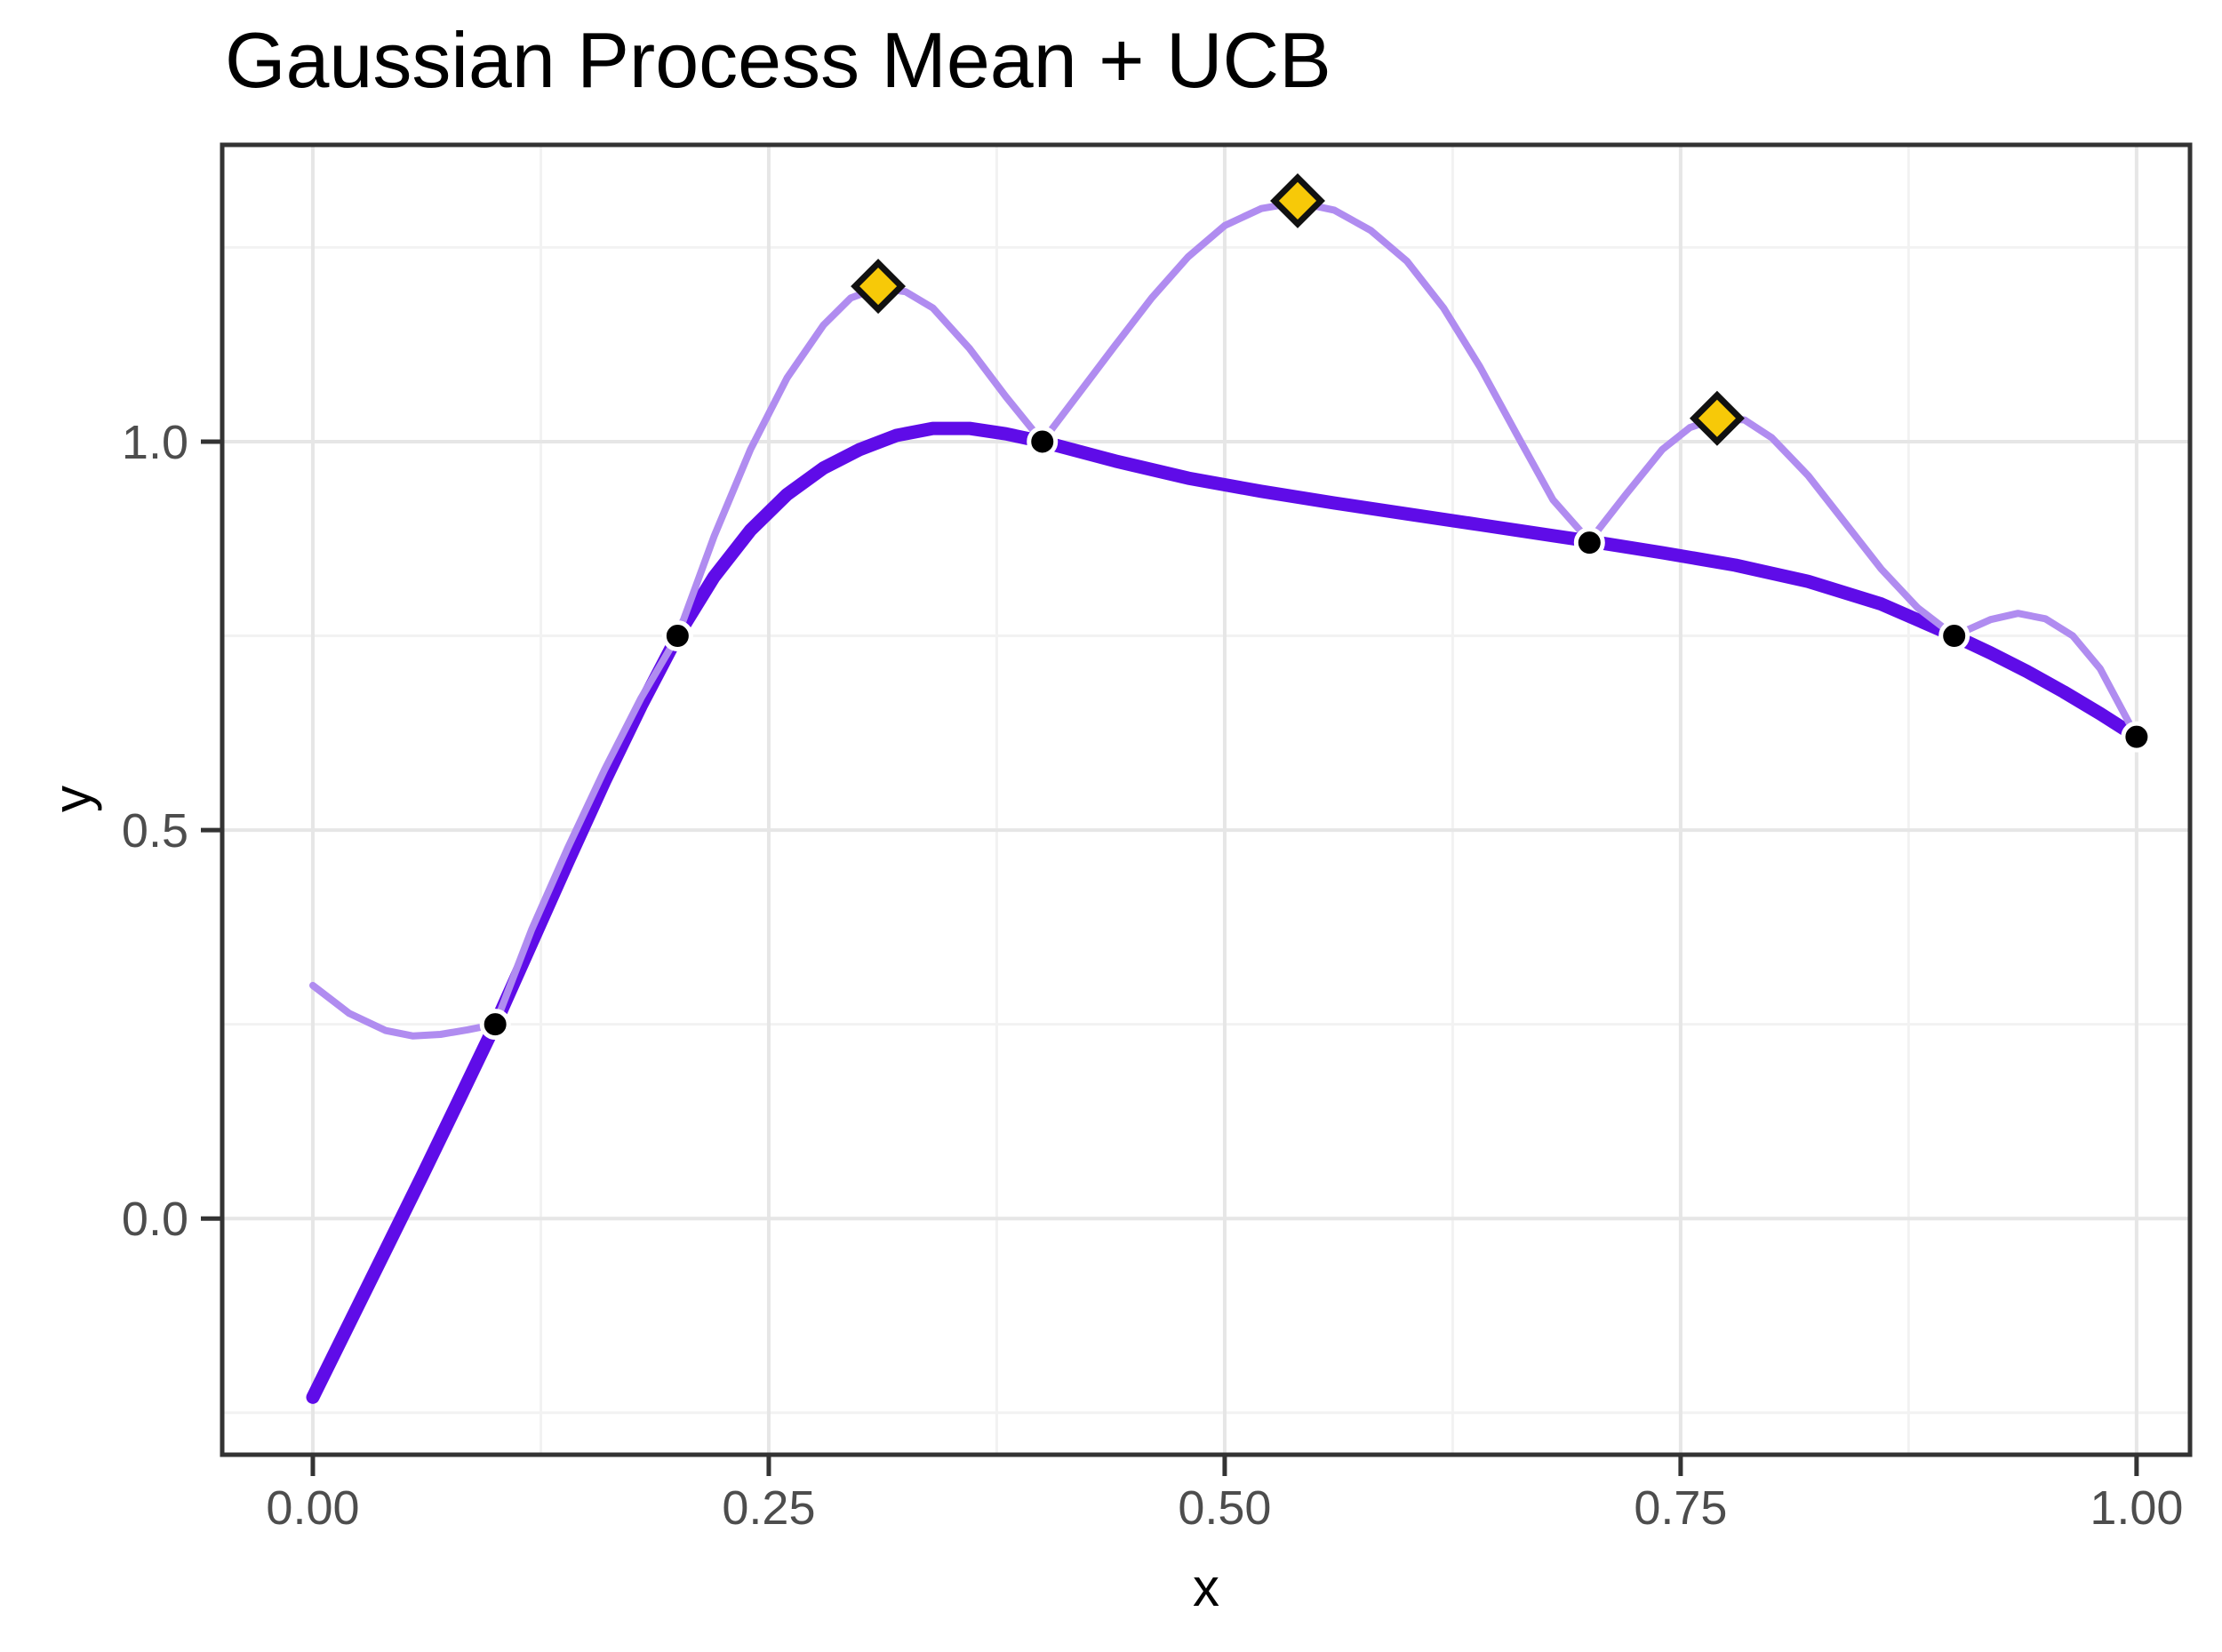 This screenshot has width=2222, height=1652. What do you see at coordinates (155, 442) in the screenshot?
I see `y-tick-label: 1.0` at bounding box center [155, 442].